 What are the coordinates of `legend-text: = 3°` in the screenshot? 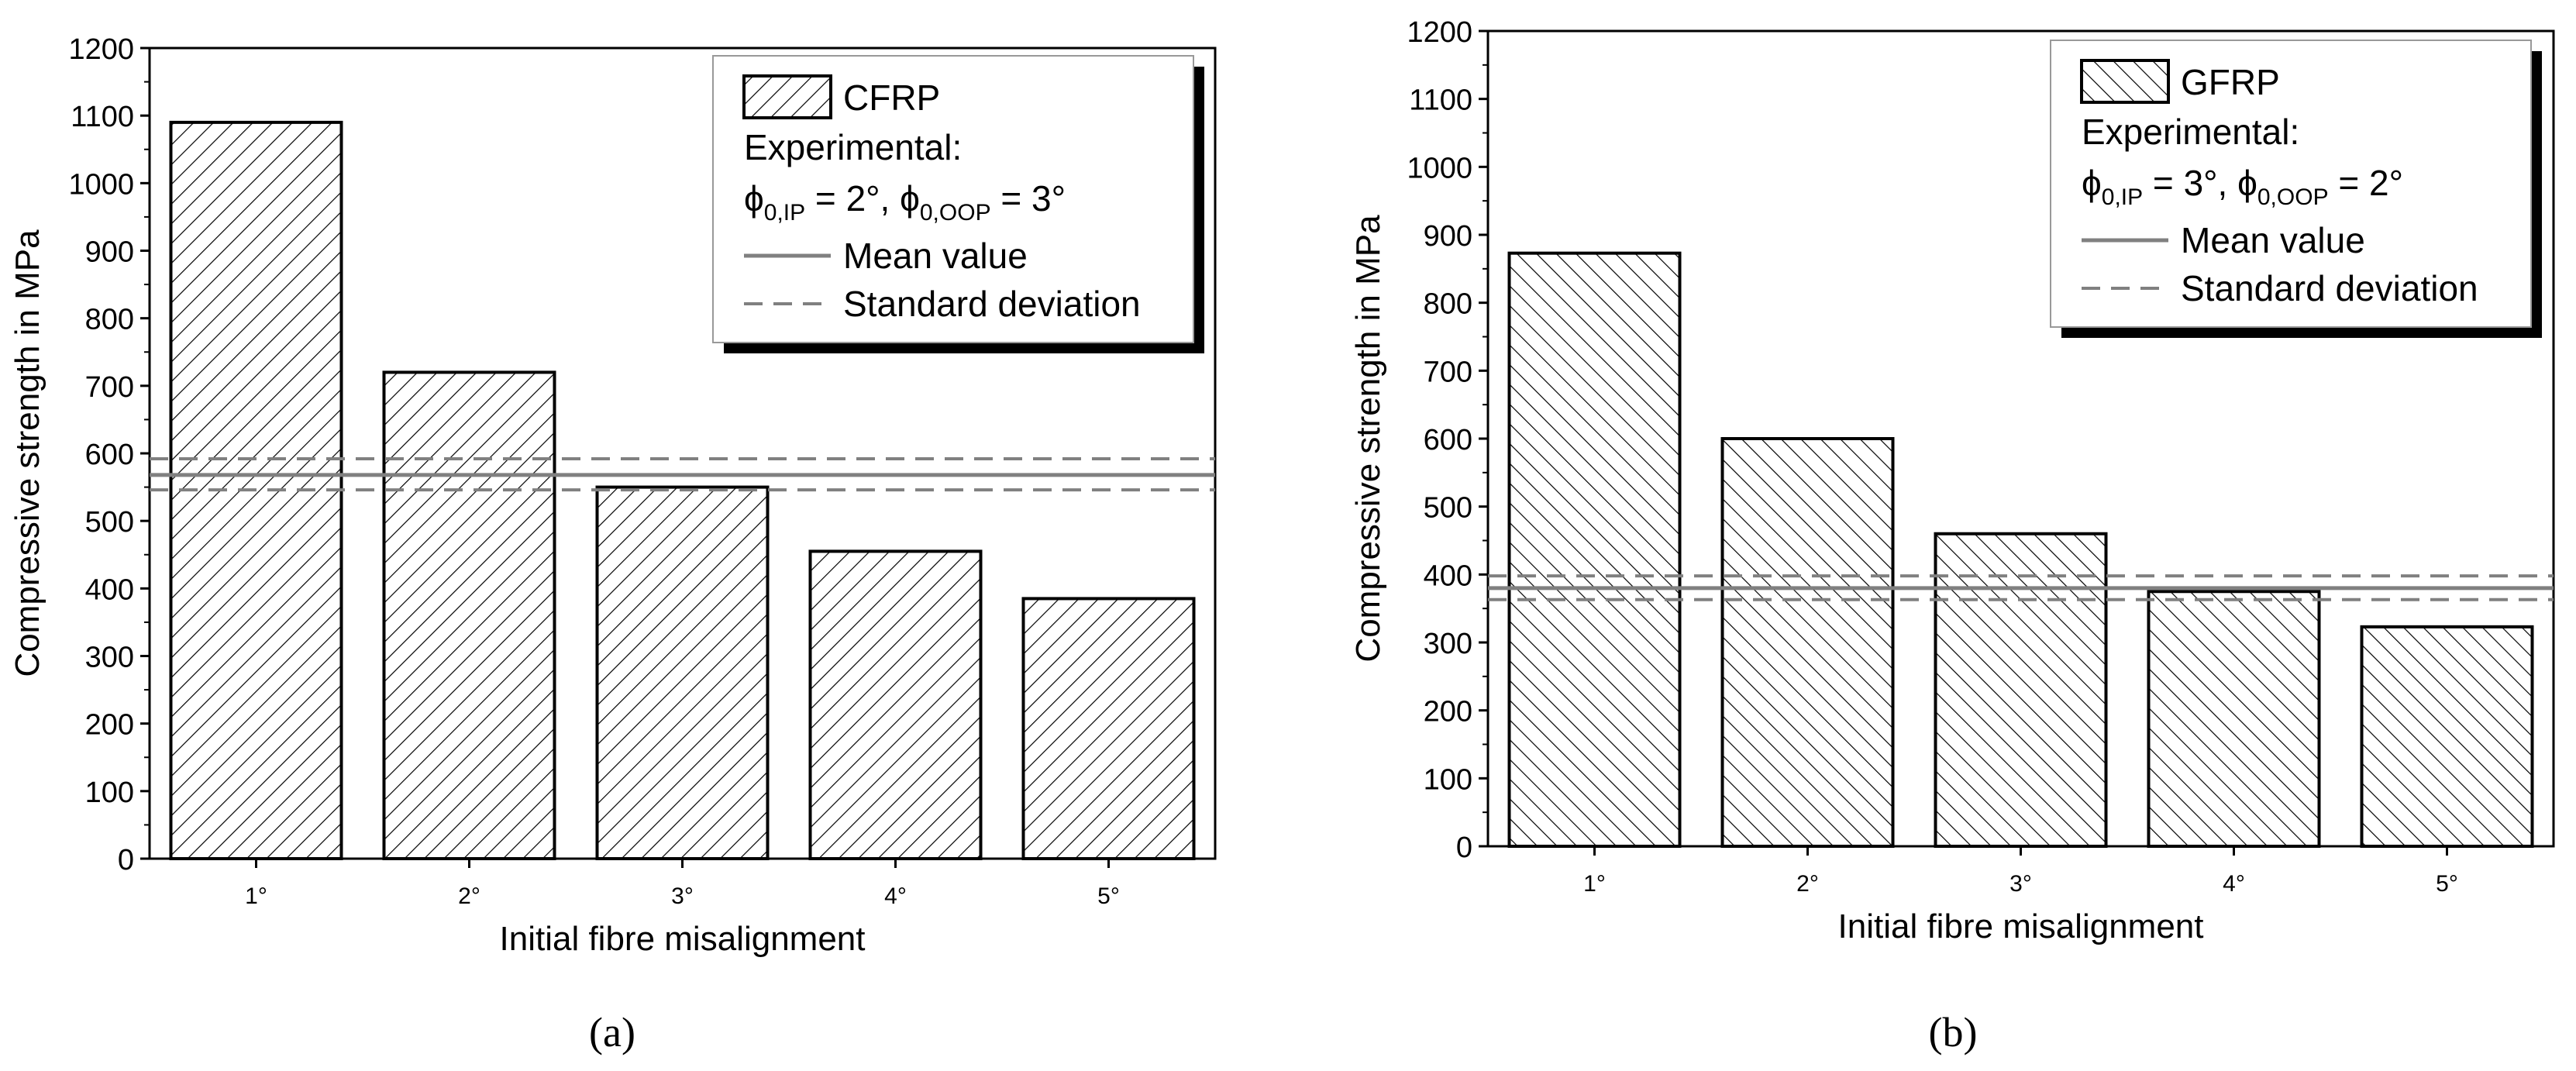 It's located at (1028, 199).